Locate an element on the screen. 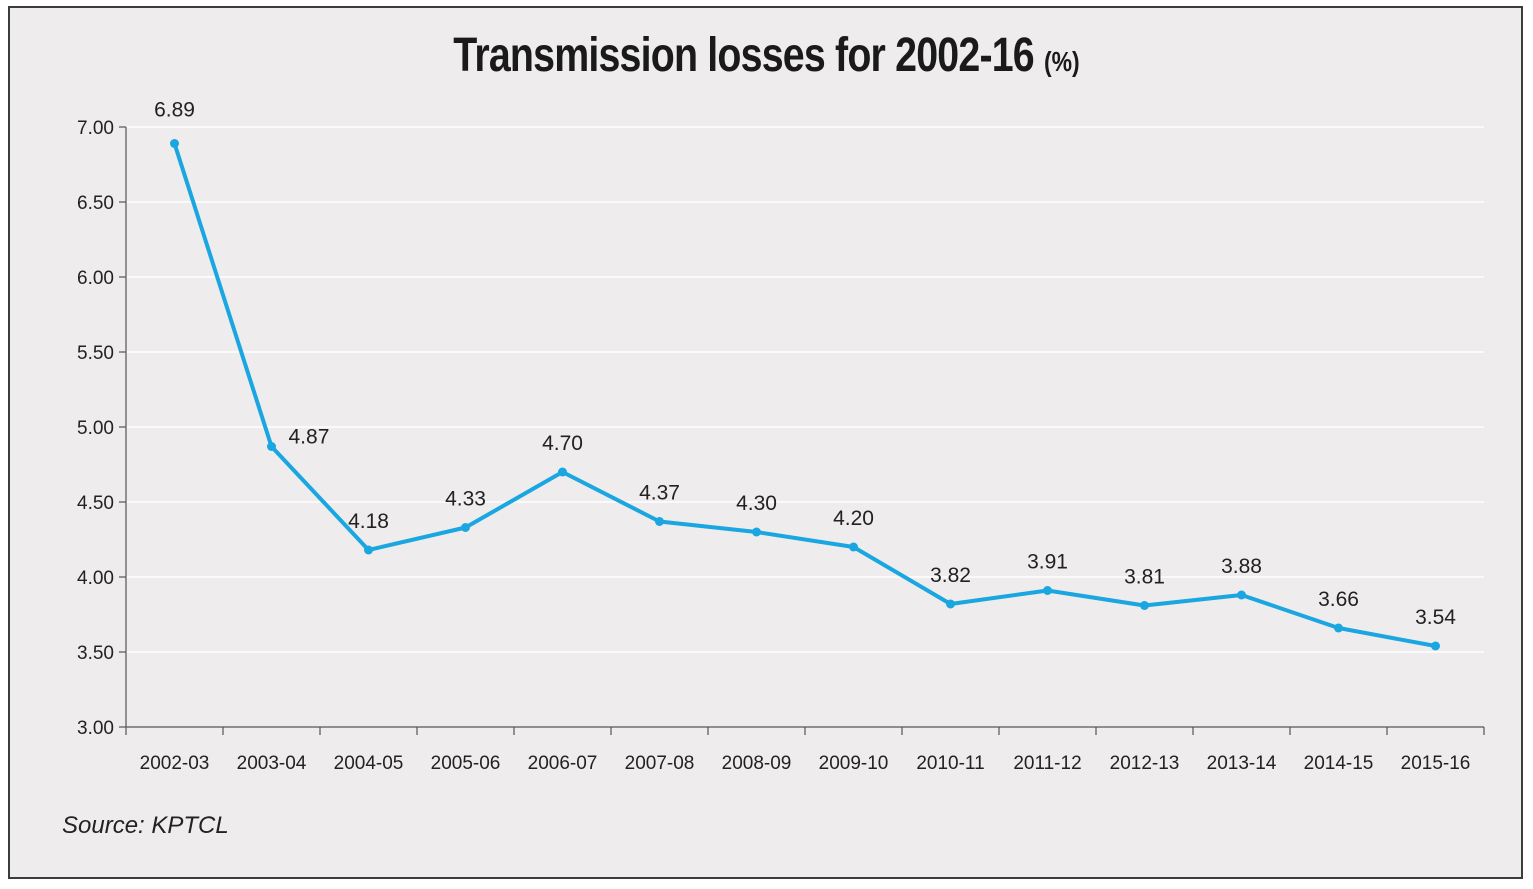 The height and width of the screenshot is (889, 1533). x-tick-label: 2010-11 is located at coordinates (950, 763).